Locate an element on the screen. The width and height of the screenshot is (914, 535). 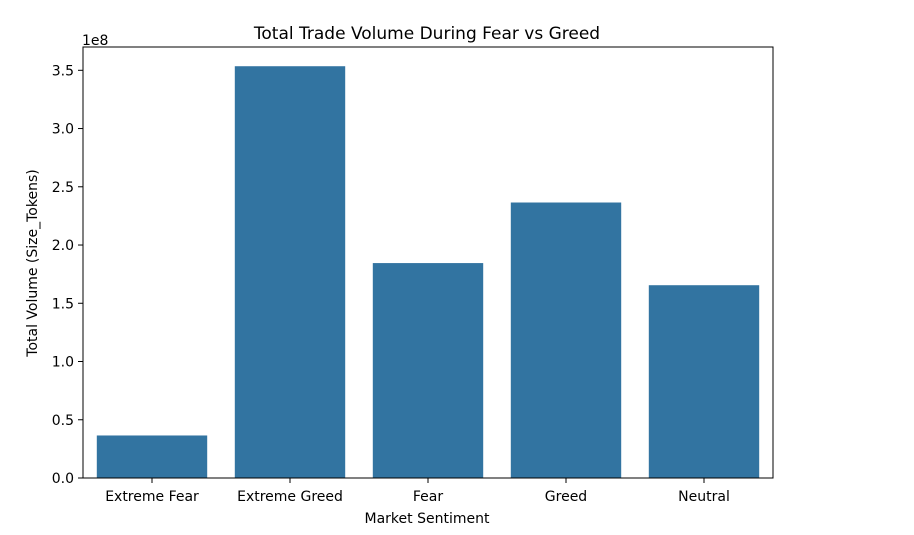
x-tick-label: Extreme Greed is located at coordinates (290, 497).